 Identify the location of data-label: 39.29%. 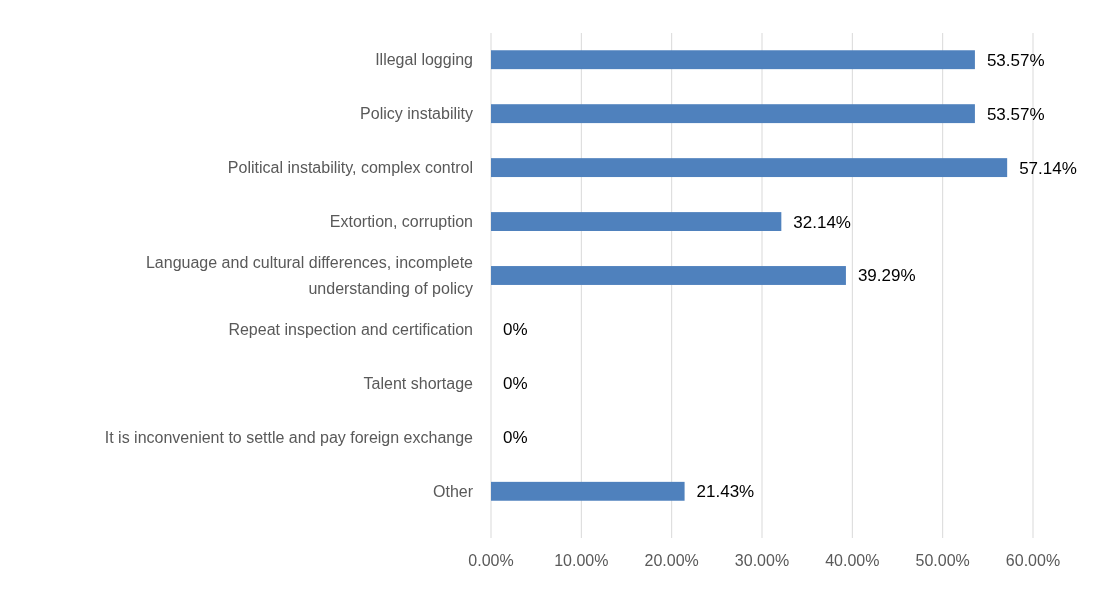
(886, 276).